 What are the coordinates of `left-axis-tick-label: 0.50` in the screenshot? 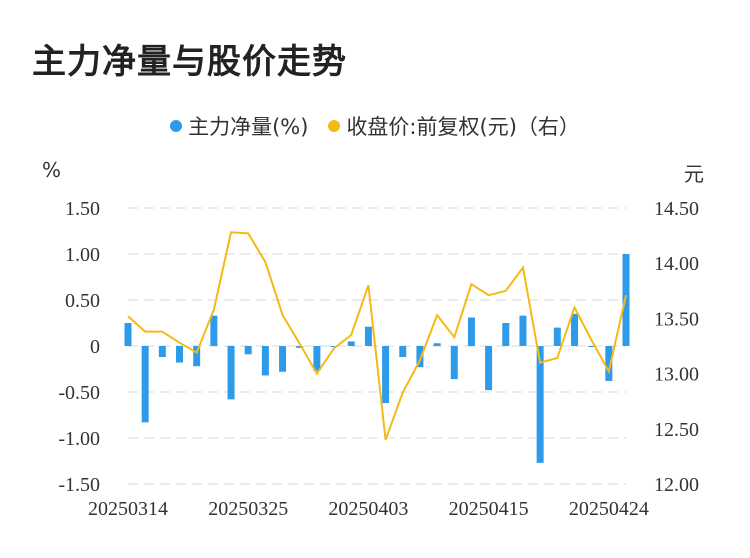 It's located at (82, 301).